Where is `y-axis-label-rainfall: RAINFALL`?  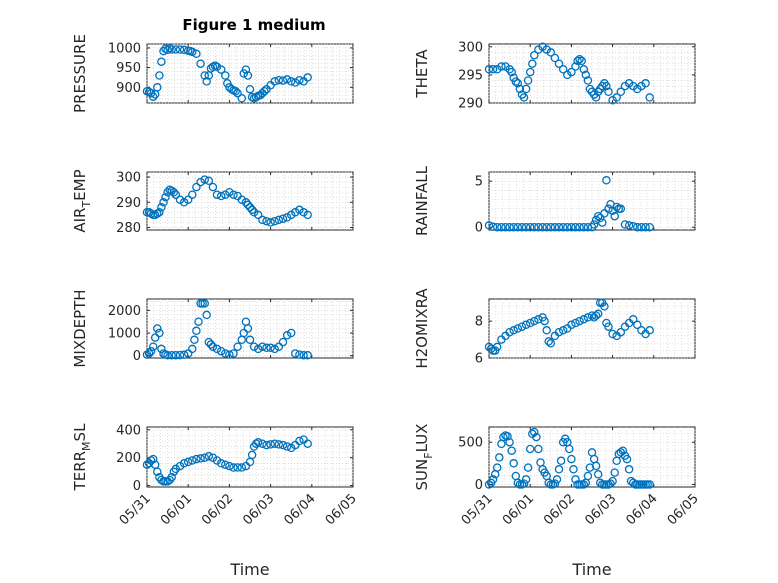 y-axis-label-rainfall: RAINFALL is located at coordinates (422, 200).